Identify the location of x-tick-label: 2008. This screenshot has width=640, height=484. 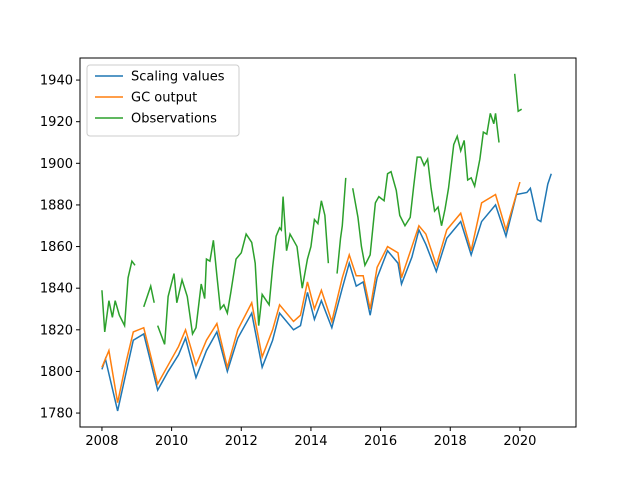
(101, 441).